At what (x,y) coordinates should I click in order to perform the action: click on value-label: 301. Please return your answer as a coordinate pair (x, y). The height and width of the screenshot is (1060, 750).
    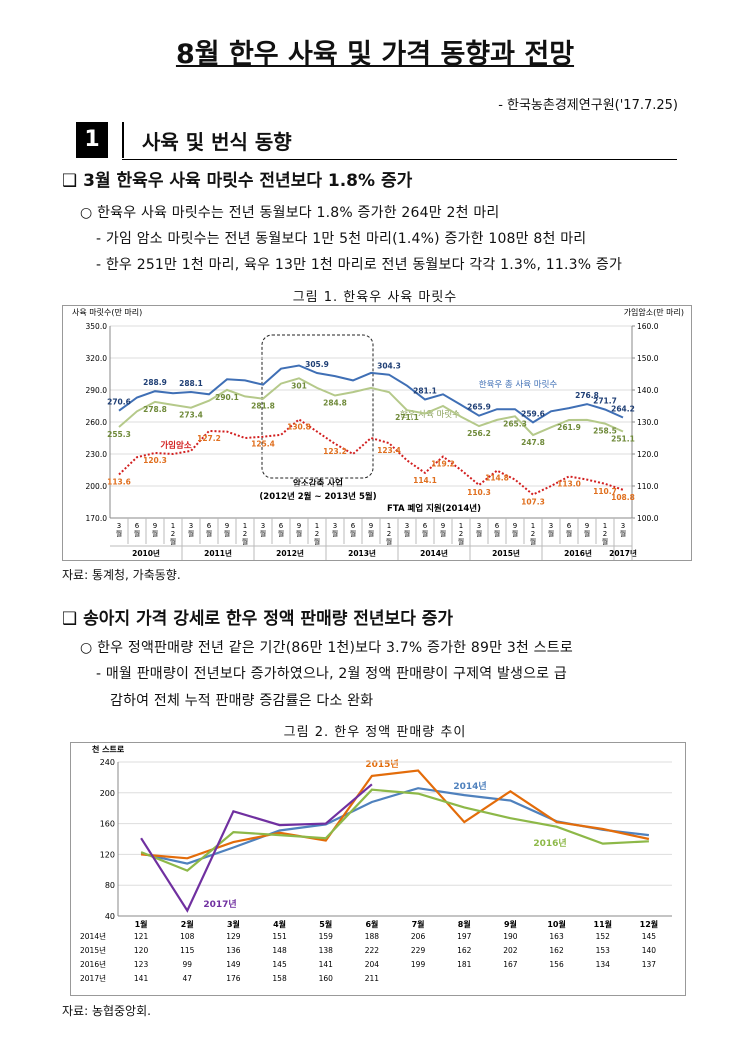
    Looking at the image, I should click on (299, 385).